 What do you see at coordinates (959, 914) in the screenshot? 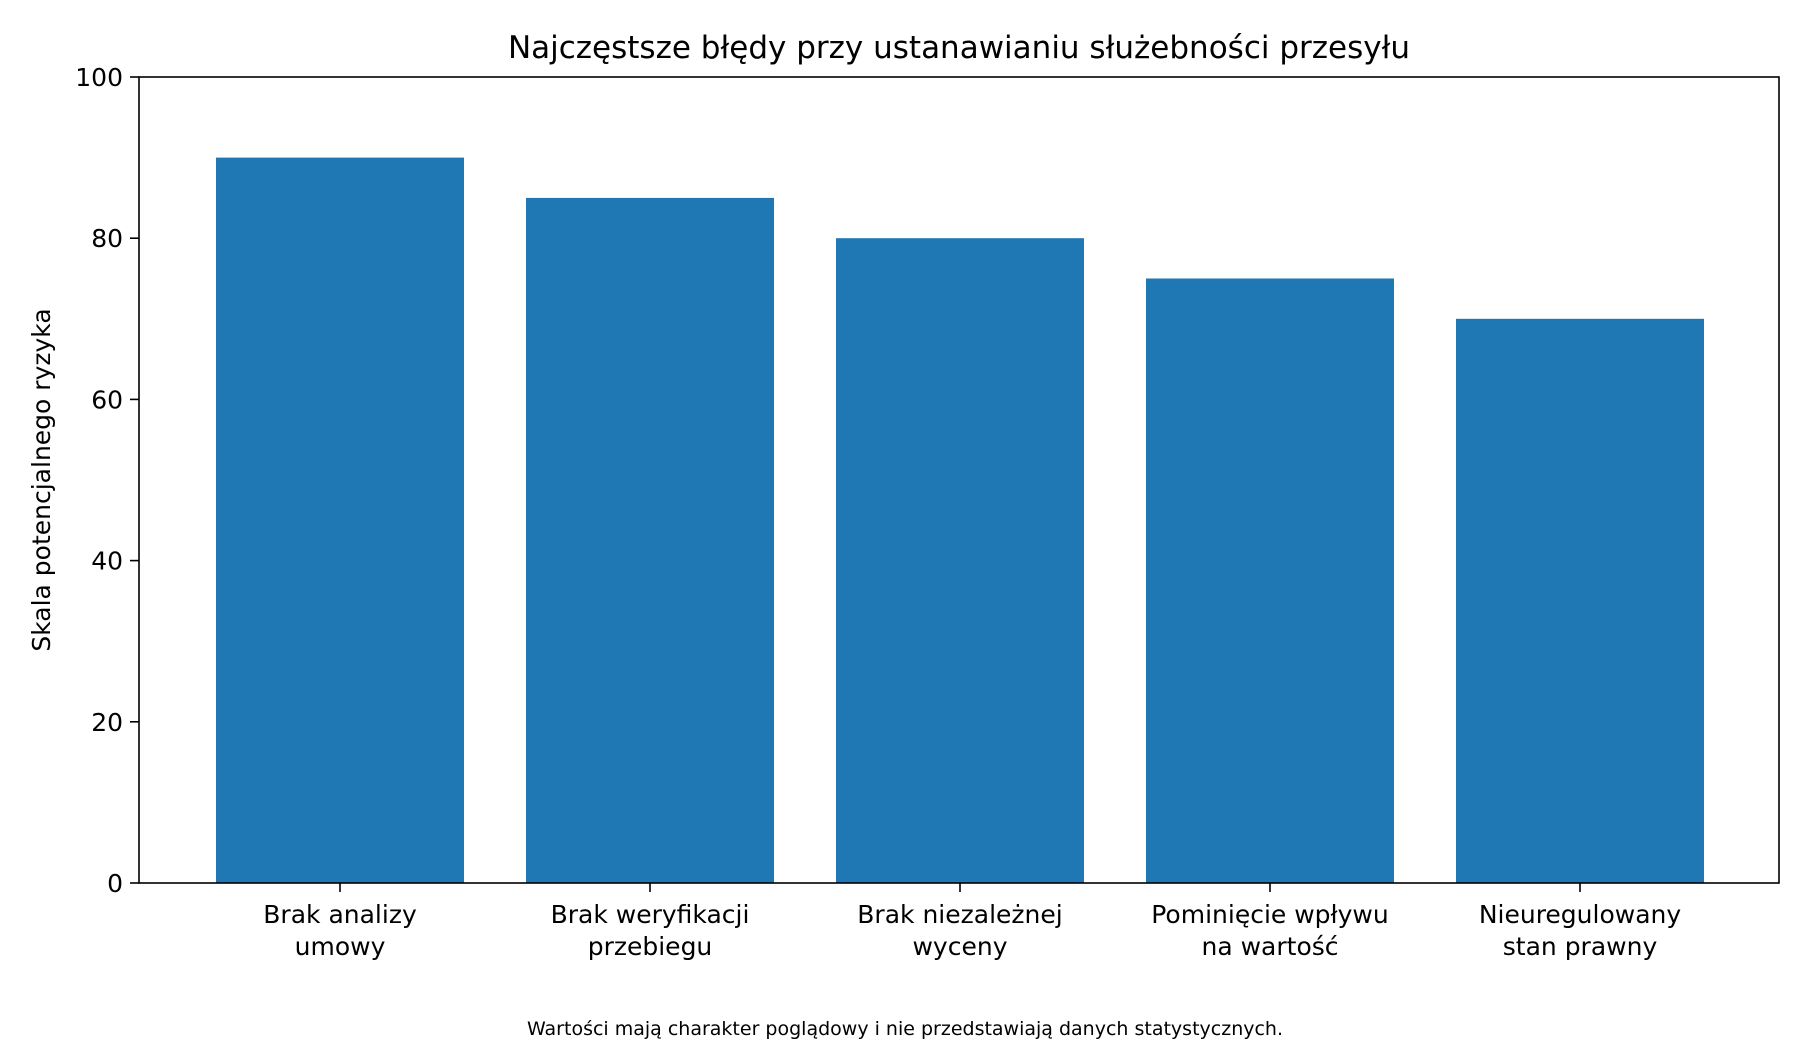
I see `x-tick-label-line: Brak niezależnej` at bounding box center [959, 914].